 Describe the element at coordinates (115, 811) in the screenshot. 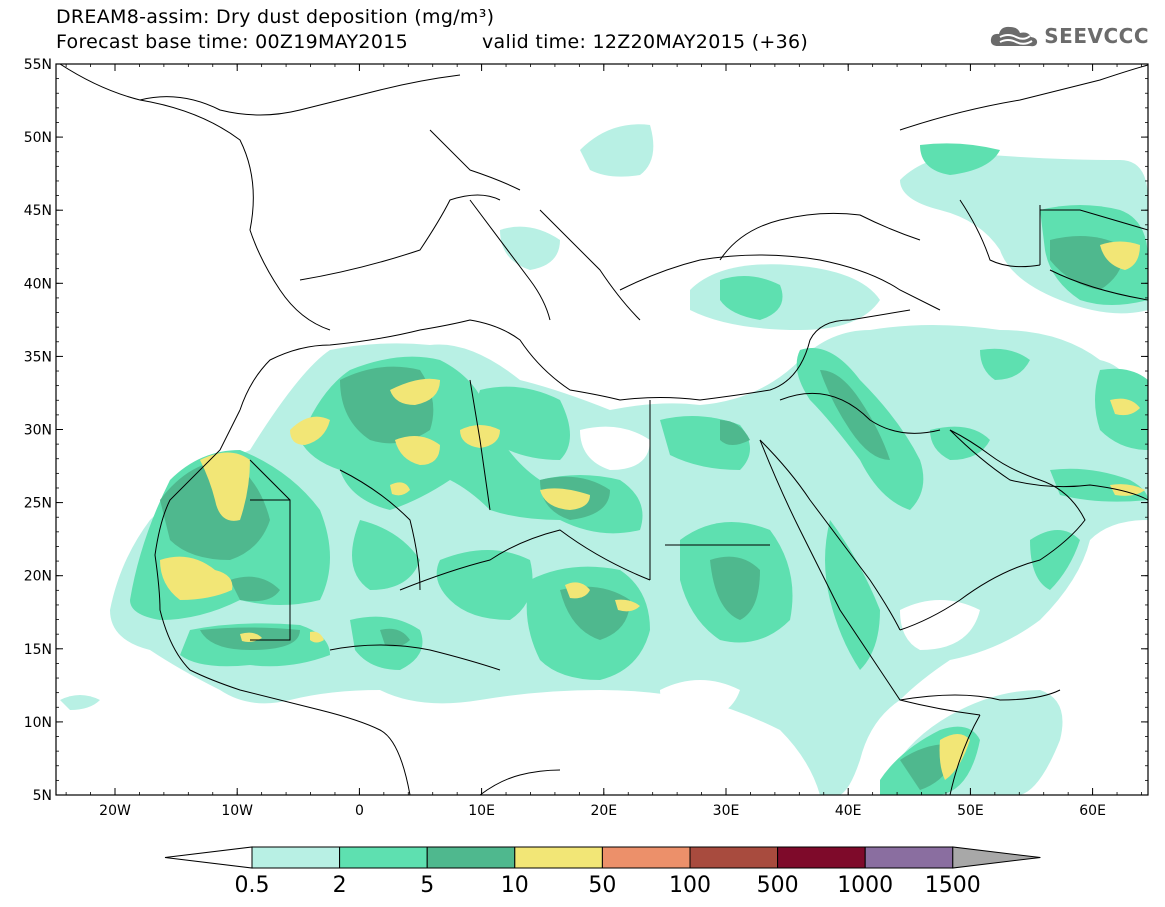

I see `lon-label: 20W` at that location.